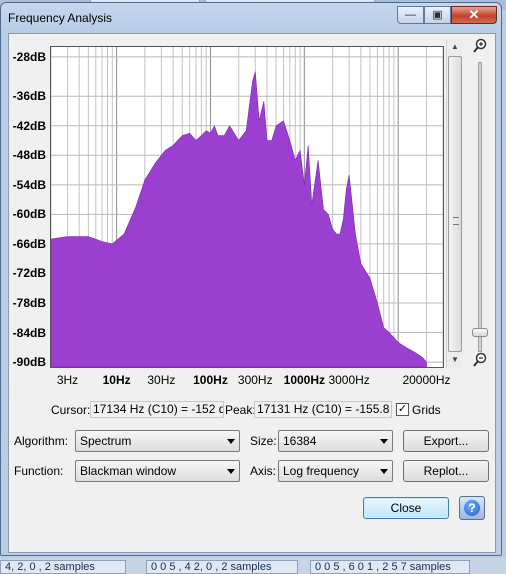 Image resolution: width=506 pixels, height=574 pixels. What do you see at coordinates (29, 214) in the screenshot?
I see `y-tick-label: -60dB` at bounding box center [29, 214].